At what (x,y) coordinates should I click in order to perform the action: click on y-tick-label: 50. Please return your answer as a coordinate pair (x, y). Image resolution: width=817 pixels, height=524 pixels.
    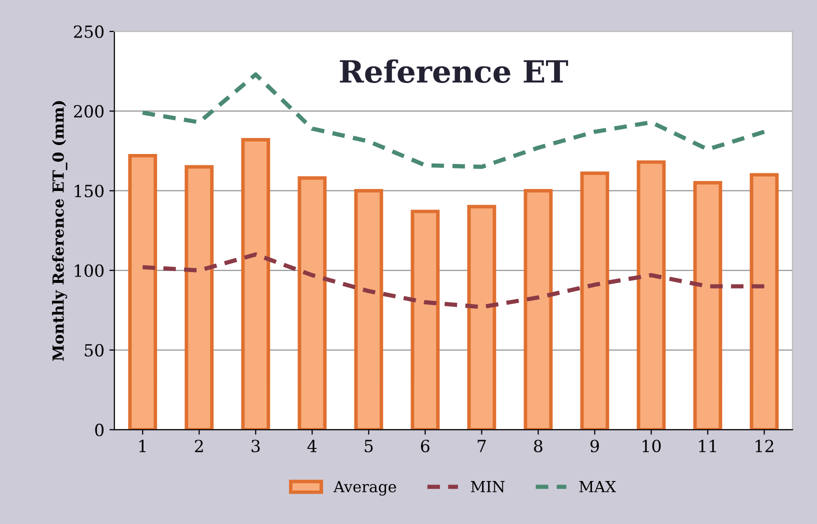
    Looking at the image, I should click on (94, 350).